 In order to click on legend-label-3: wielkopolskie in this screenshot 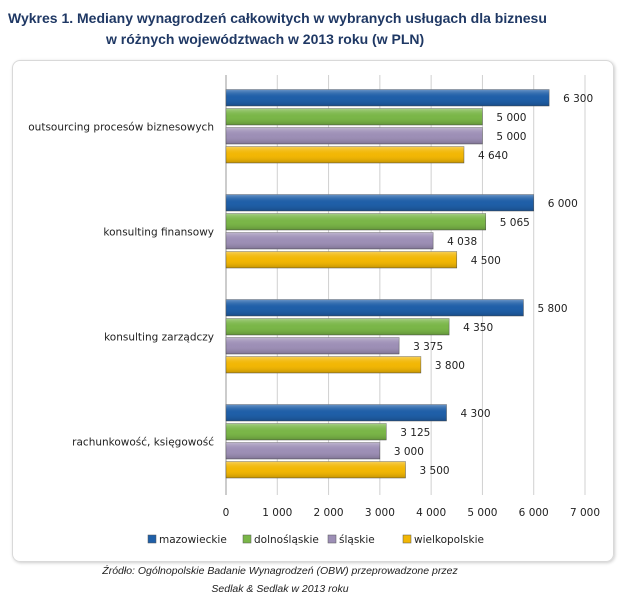, I will do `click(449, 540)`.